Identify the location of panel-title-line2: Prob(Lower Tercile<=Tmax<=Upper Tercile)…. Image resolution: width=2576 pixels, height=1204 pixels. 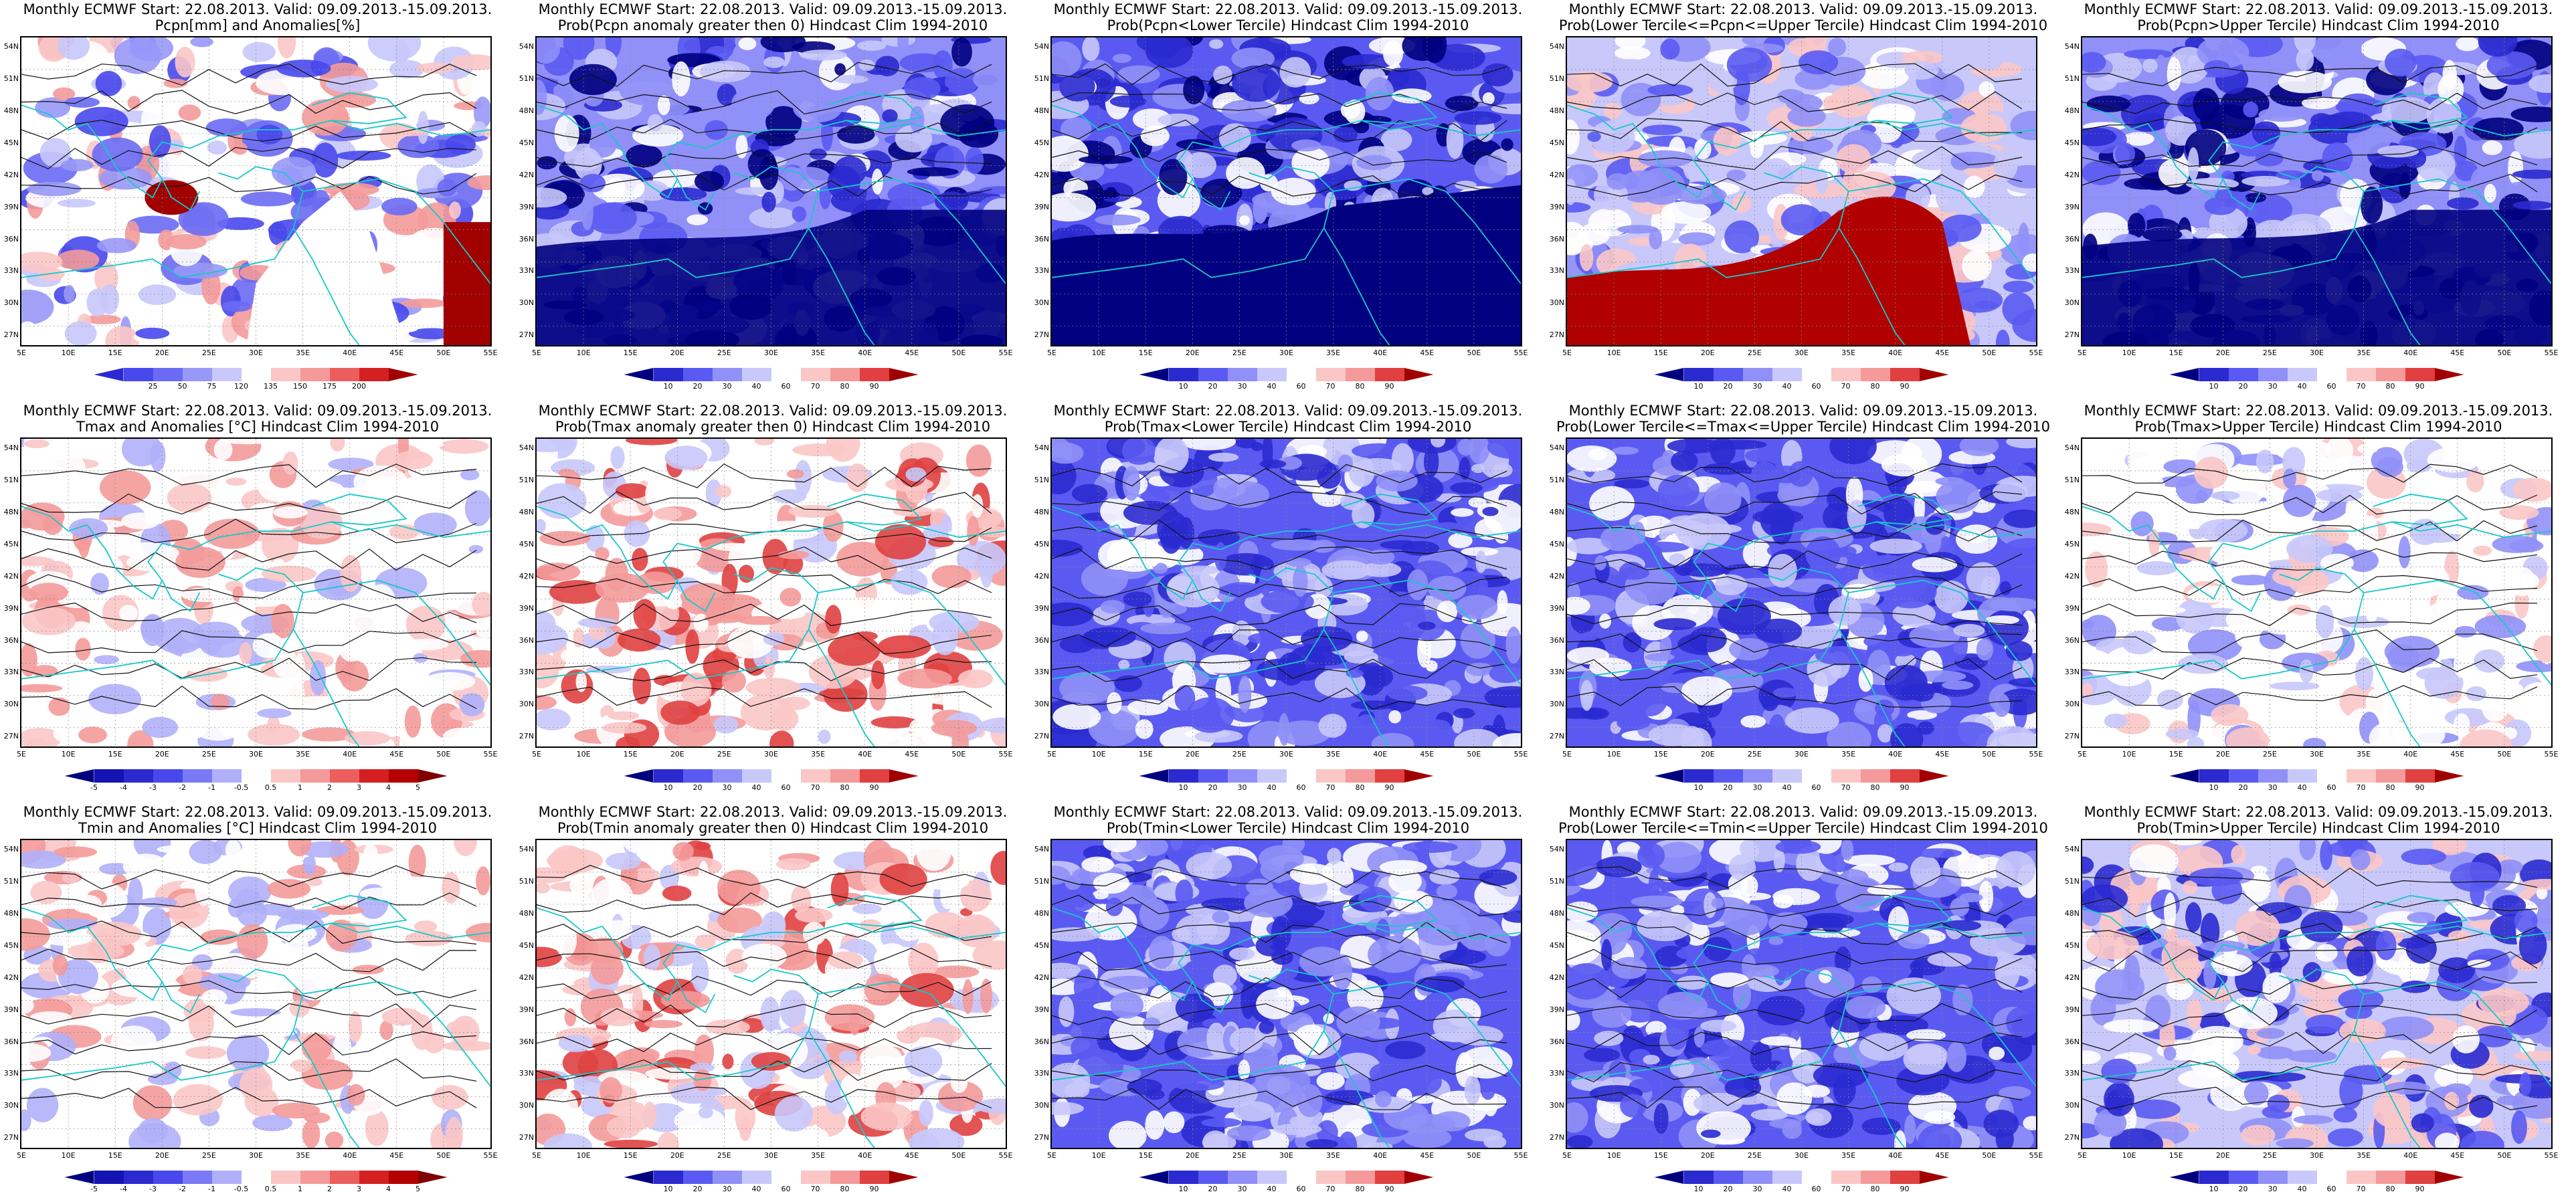
(1803, 427).